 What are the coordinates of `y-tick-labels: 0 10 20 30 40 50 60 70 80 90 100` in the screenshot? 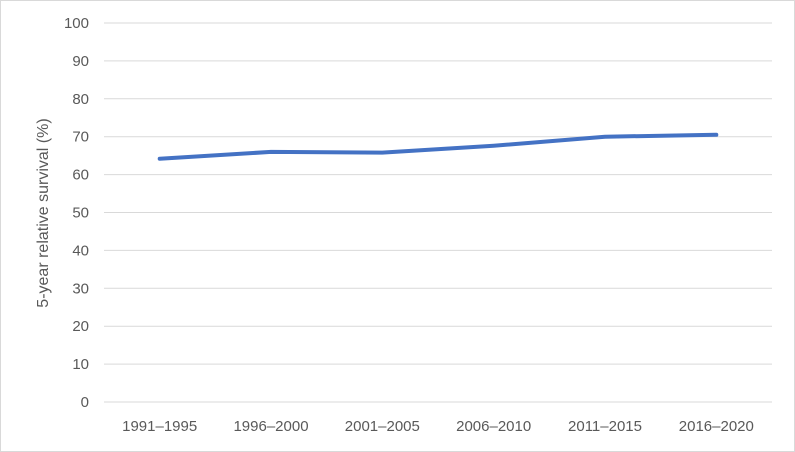 It's located at (76, 213).